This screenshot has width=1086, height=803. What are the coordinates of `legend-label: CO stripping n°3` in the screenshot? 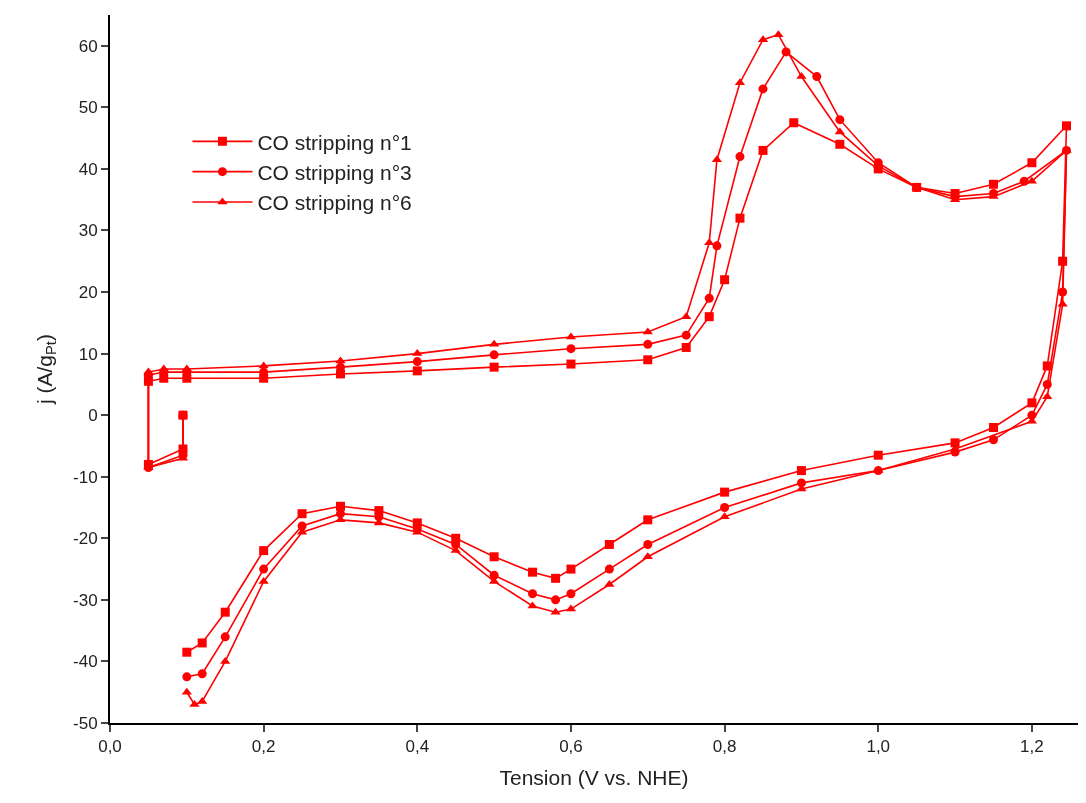 It's located at (334, 172).